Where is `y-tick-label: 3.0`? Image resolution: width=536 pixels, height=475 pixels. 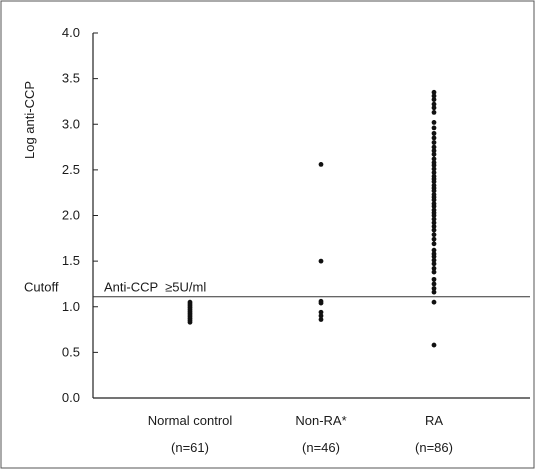 y-tick-label: 3.0 is located at coordinates (71, 123).